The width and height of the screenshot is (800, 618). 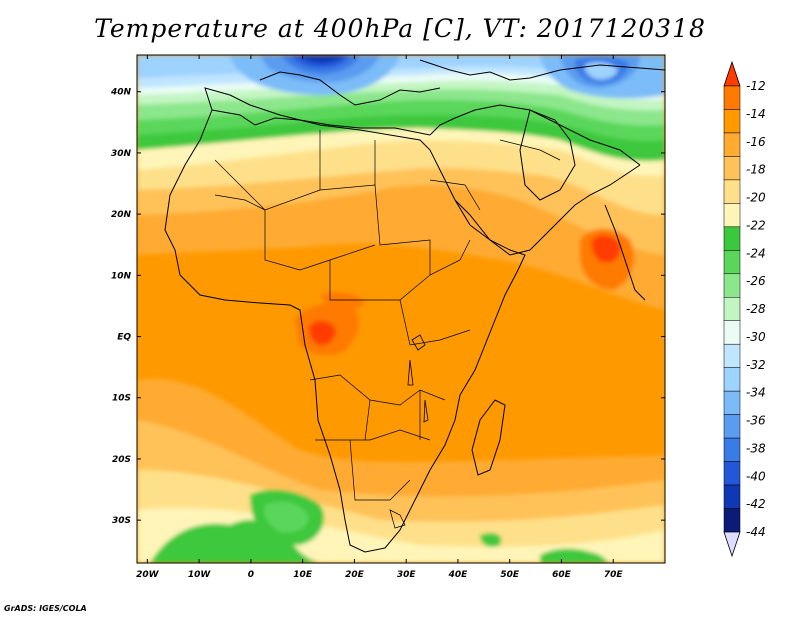 I want to click on colorbar-label: -26, so click(x=756, y=281).